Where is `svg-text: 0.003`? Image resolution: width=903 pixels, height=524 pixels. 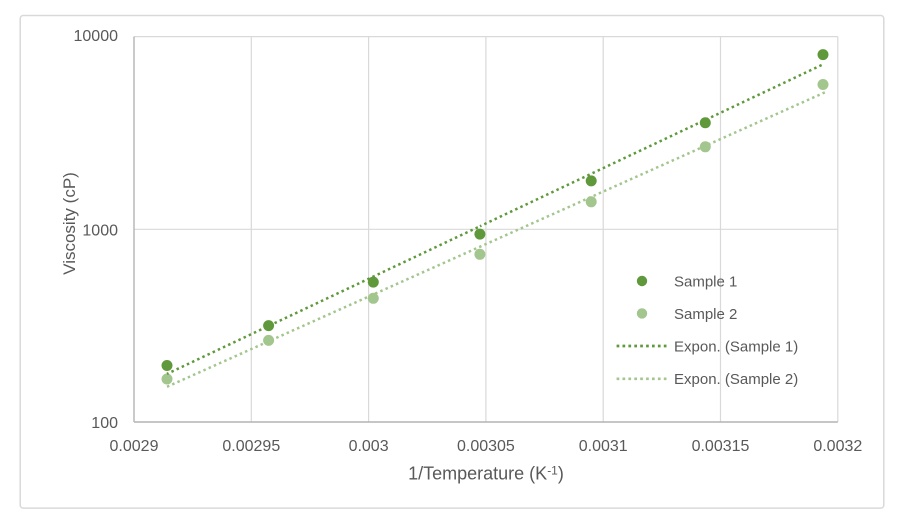
svg-text: 0.003 is located at coordinates (369, 446).